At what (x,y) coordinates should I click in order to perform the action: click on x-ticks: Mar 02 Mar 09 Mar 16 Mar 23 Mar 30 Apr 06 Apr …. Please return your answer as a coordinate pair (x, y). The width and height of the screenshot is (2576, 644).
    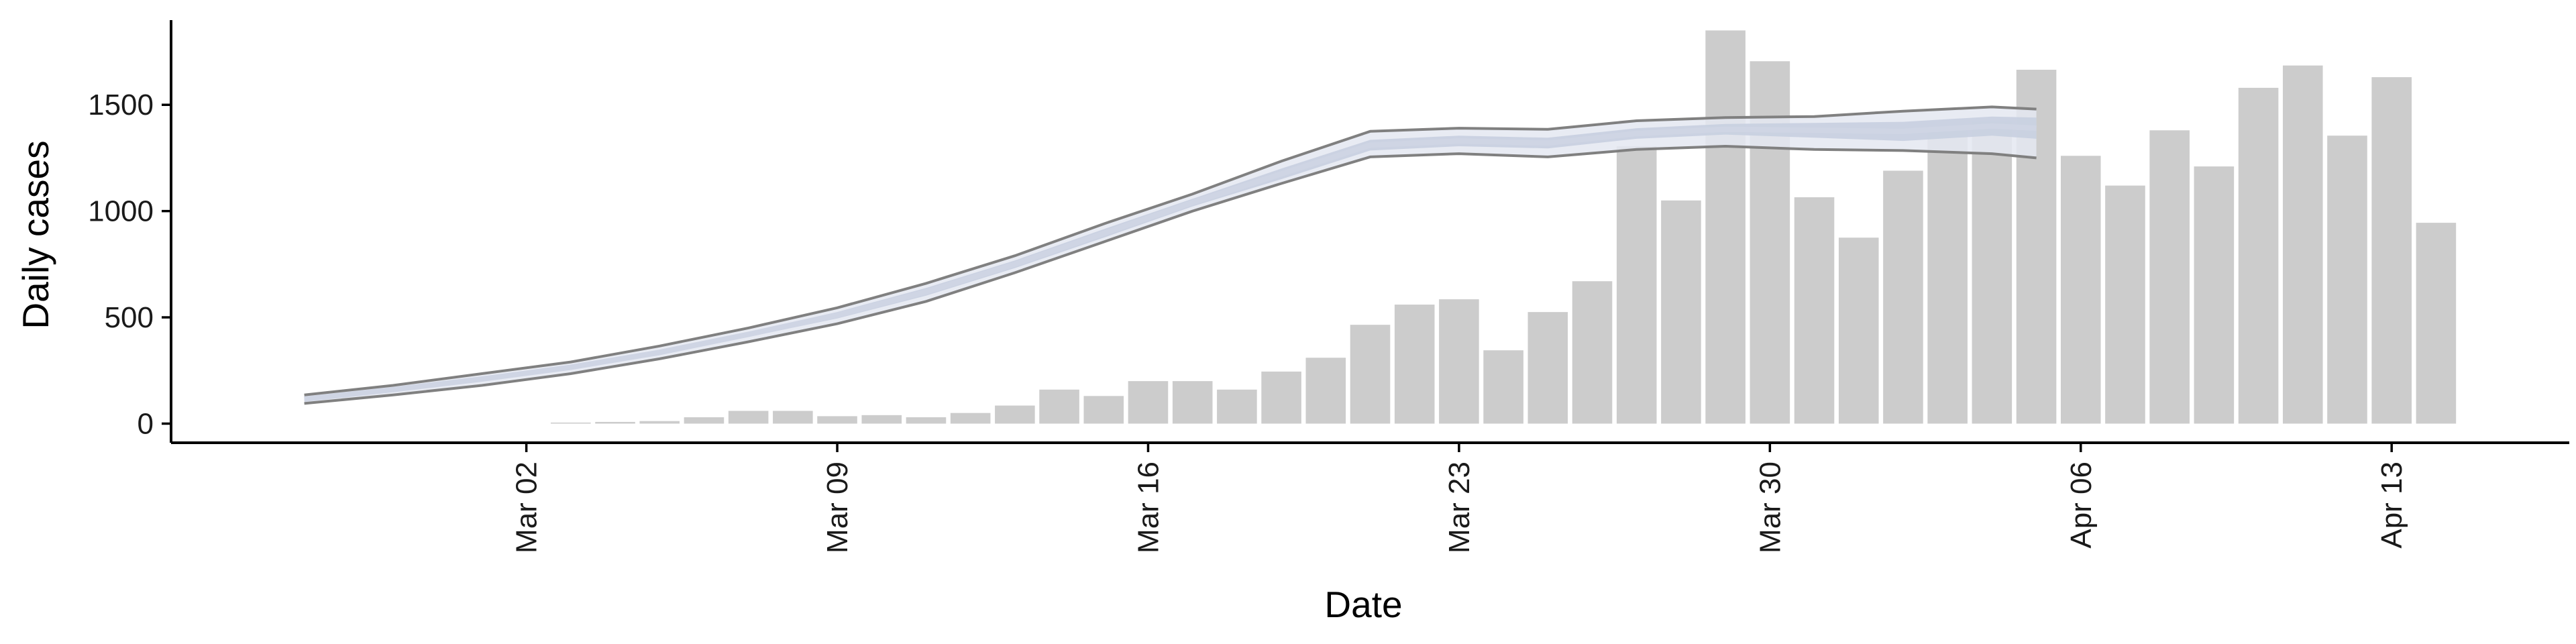
    Looking at the image, I should click on (1459, 498).